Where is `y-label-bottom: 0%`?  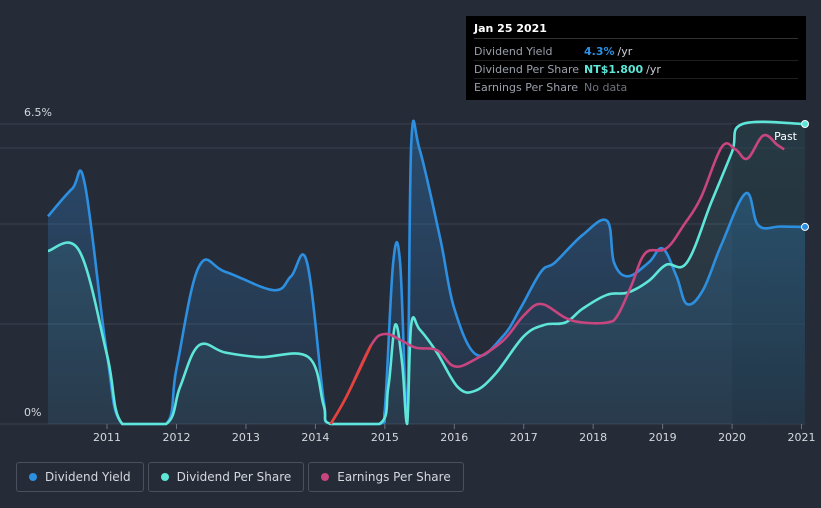
y-label-bottom: 0% is located at coordinates (32, 412).